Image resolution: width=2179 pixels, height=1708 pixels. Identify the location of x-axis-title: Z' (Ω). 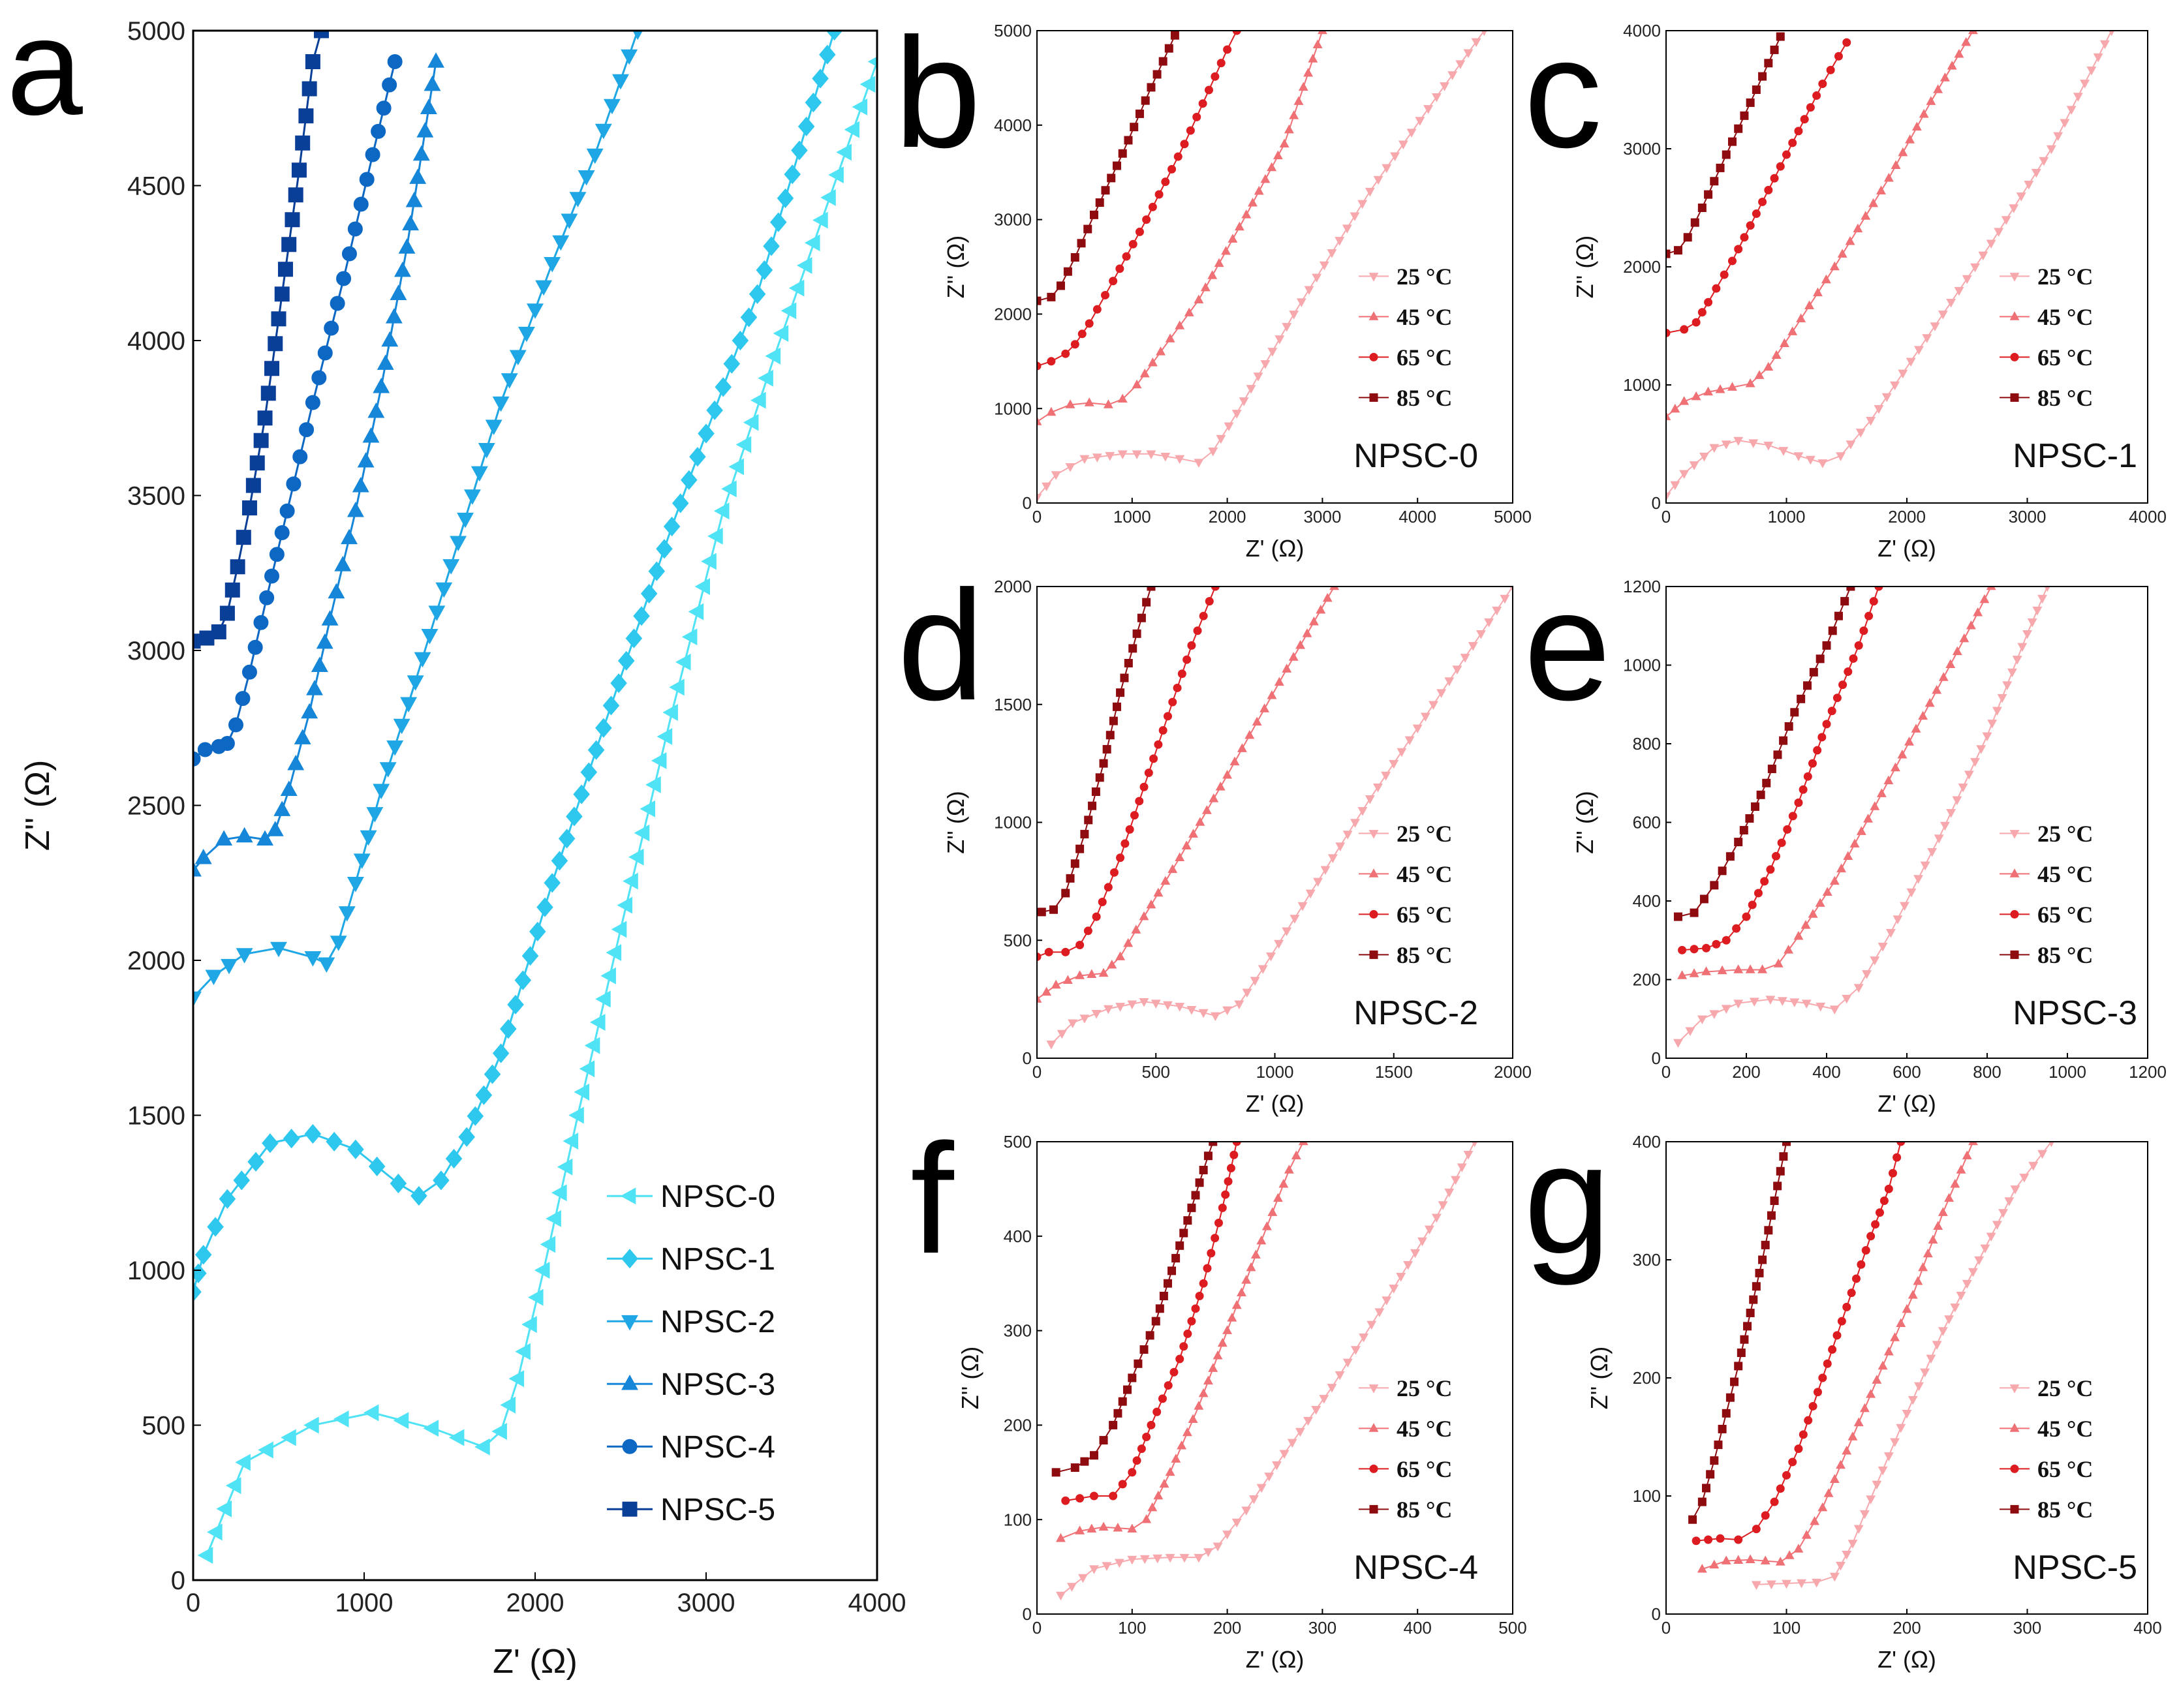
(1907, 548).